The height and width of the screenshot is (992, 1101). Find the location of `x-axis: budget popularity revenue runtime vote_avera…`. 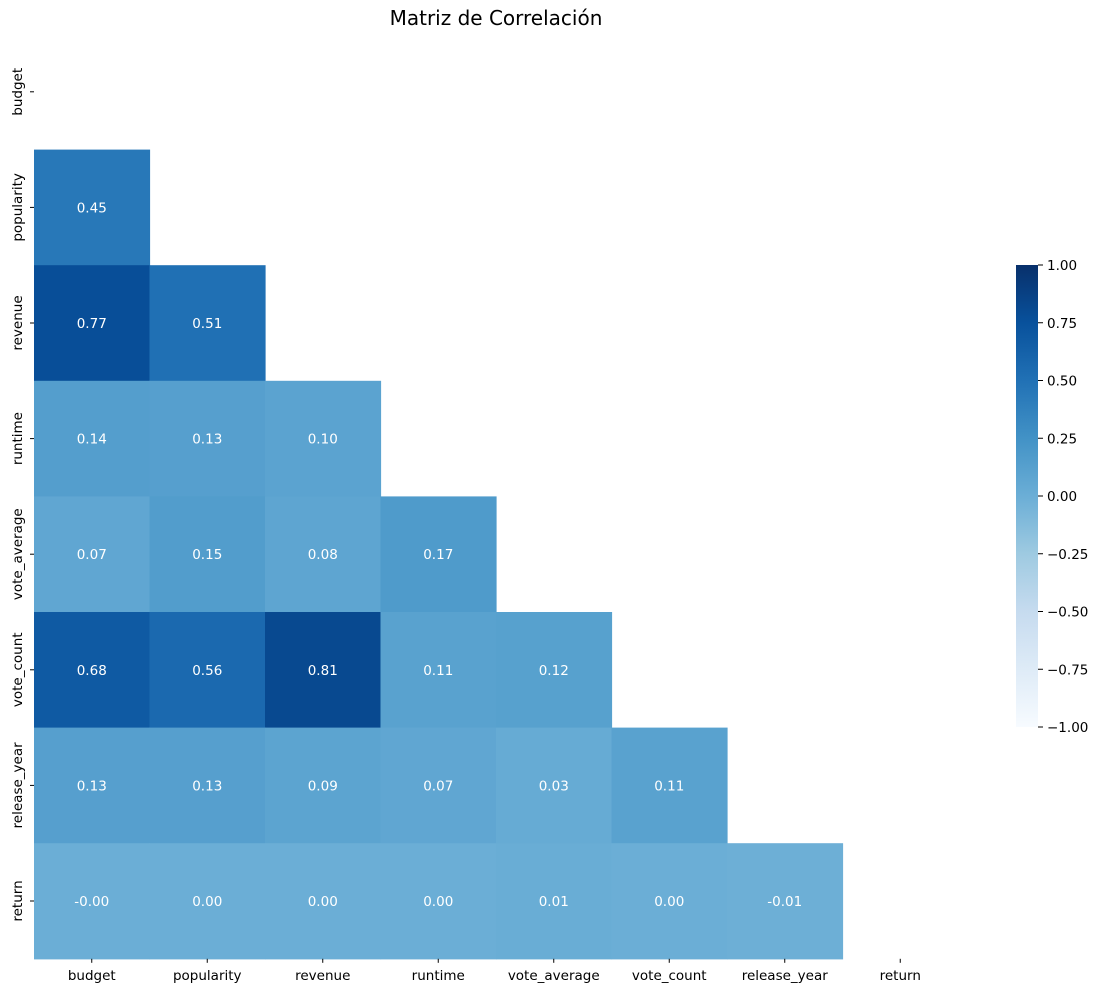

x-axis: budget popularity revenue runtime vote_avera… is located at coordinates (494, 971).